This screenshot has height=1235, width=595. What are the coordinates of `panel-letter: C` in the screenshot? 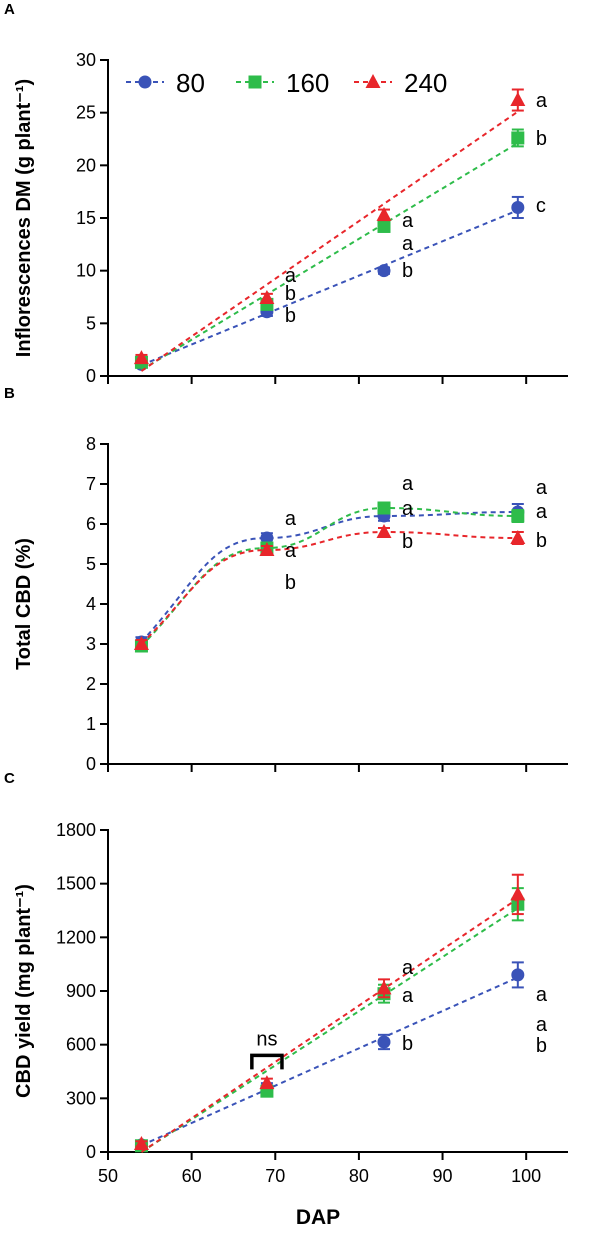 It's located at (9, 778).